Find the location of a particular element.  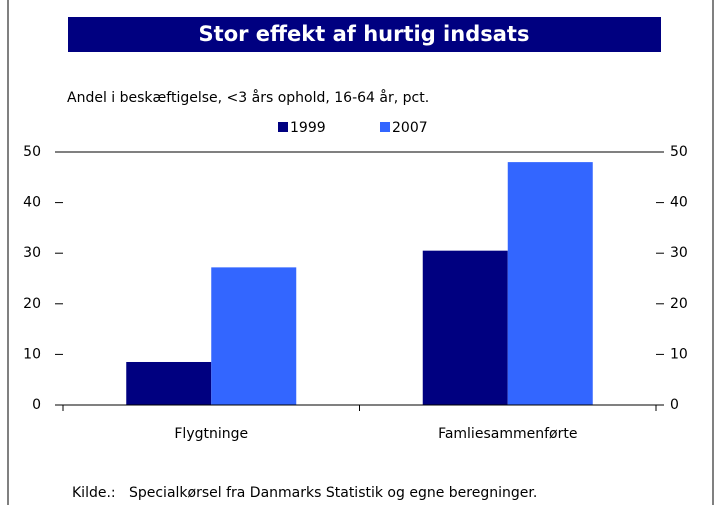

x-tick-label: Famliesammenførte is located at coordinates (507, 434).